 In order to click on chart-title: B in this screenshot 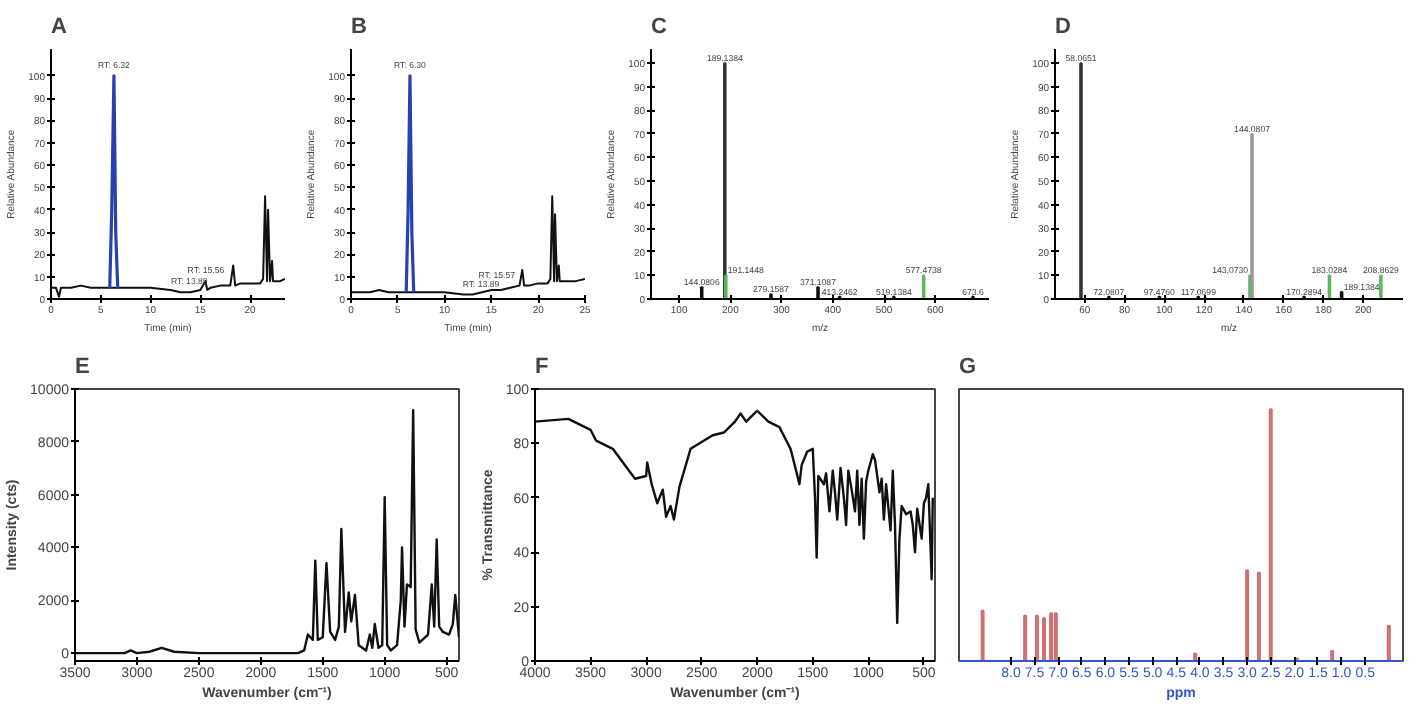, I will do `click(359, 27)`.